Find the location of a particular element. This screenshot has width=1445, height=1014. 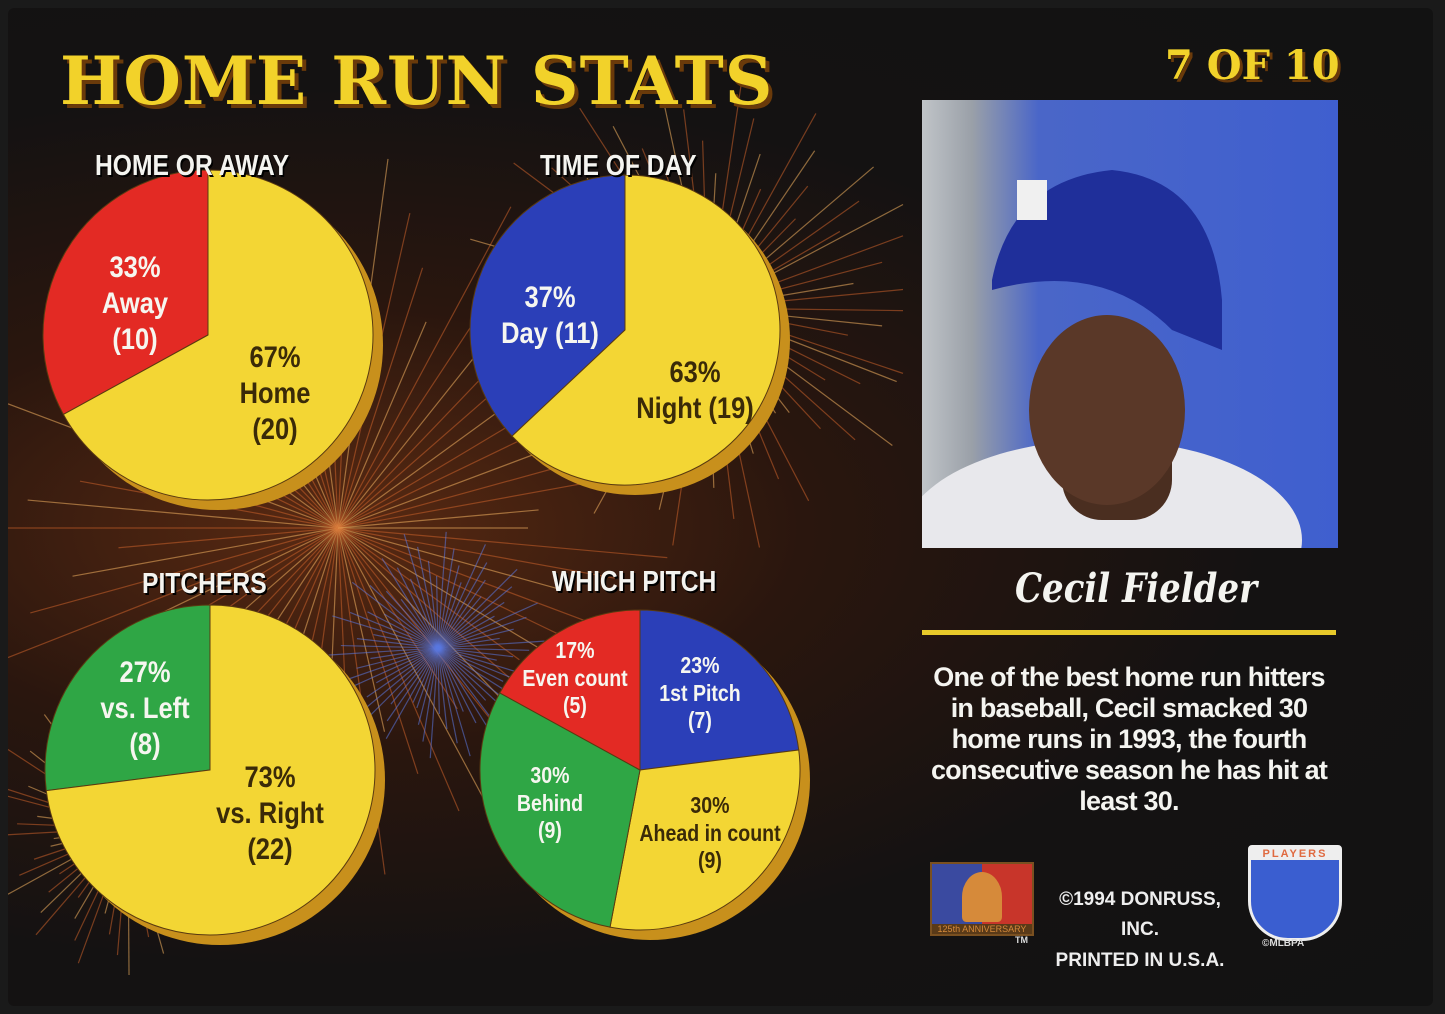

mlbpa-logo: PLAYERS is located at coordinates (1295, 893).